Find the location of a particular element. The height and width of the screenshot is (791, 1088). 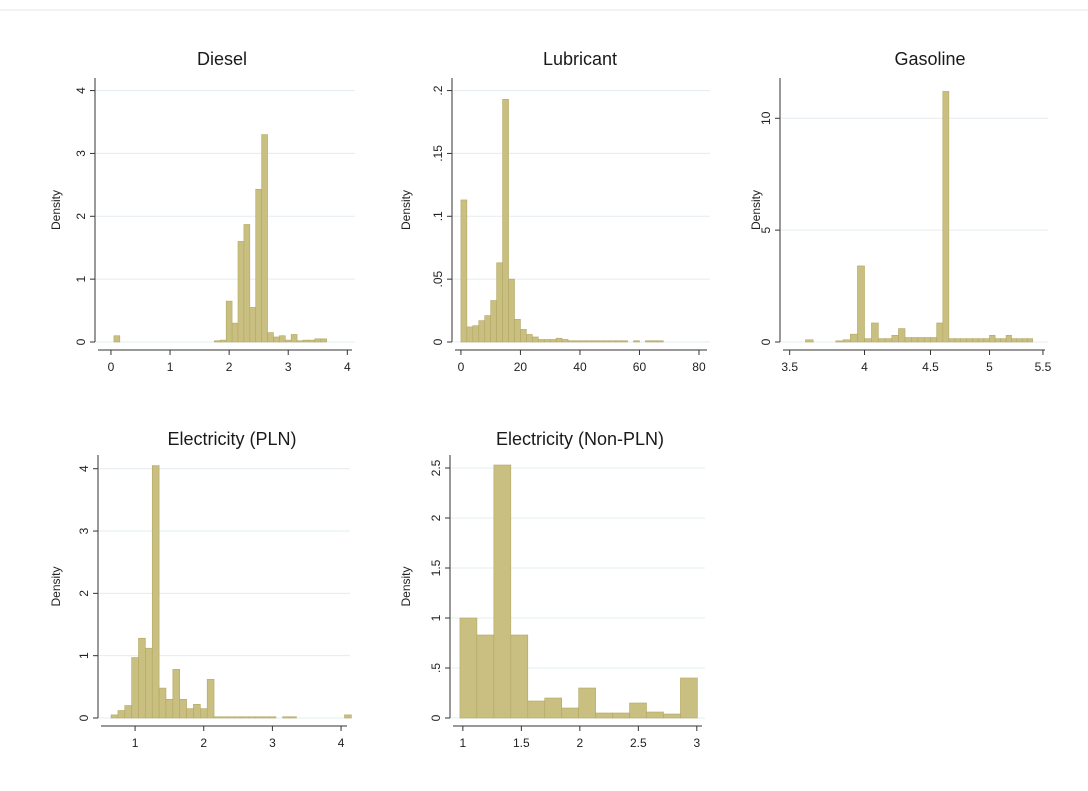

y-tick-label: 5 is located at coordinates (766, 229).